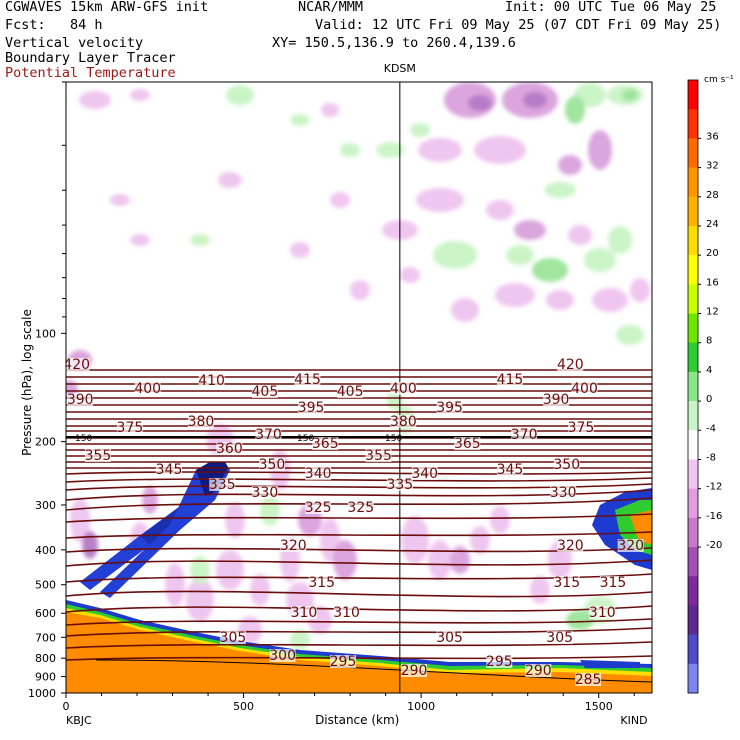 The image size is (740, 740). What do you see at coordinates (45, 613) in the screenshot?
I see `y-tick-label: 600` at bounding box center [45, 613].